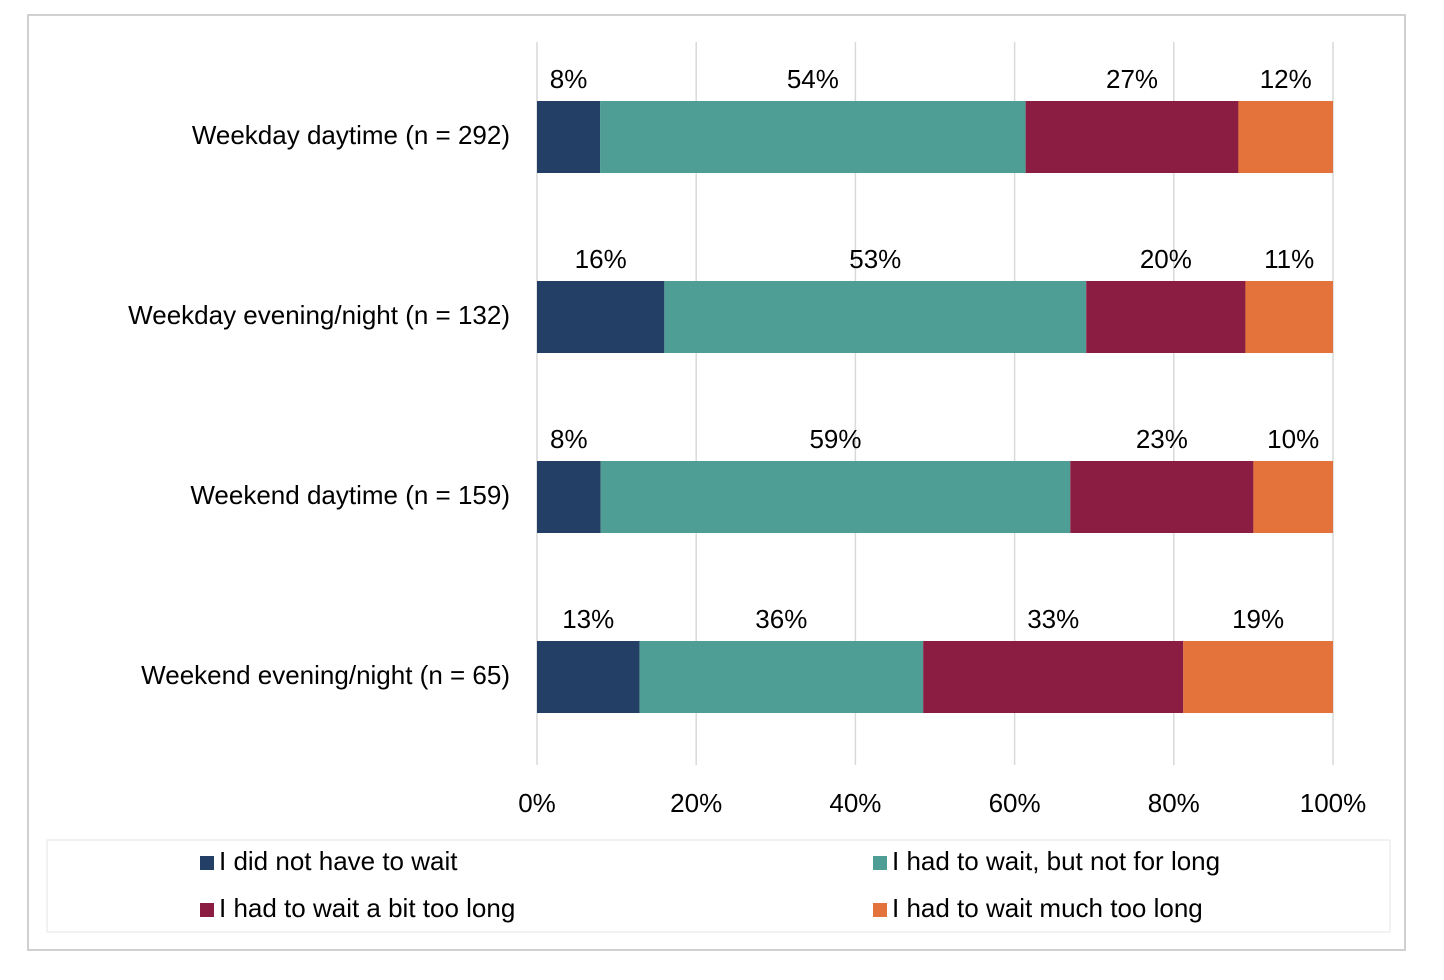 The image size is (1444, 980). Describe the element at coordinates (696, 803) in the screenshot. I see `x-tick-label: 20%` at that location.